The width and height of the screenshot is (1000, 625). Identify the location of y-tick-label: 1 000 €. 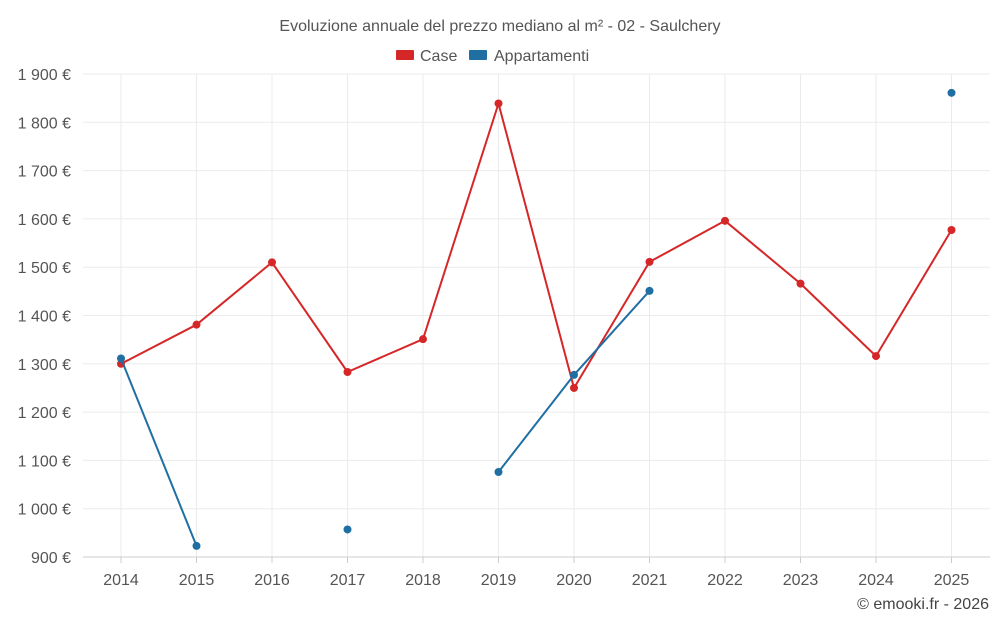
(44, 510).